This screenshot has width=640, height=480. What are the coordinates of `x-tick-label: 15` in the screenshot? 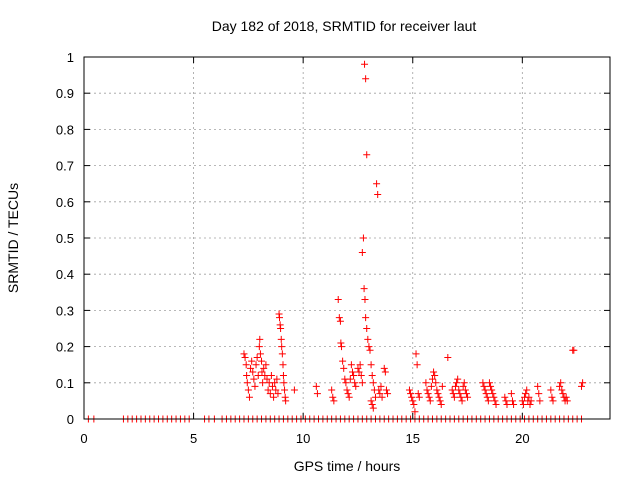 It's located at (413, 438).